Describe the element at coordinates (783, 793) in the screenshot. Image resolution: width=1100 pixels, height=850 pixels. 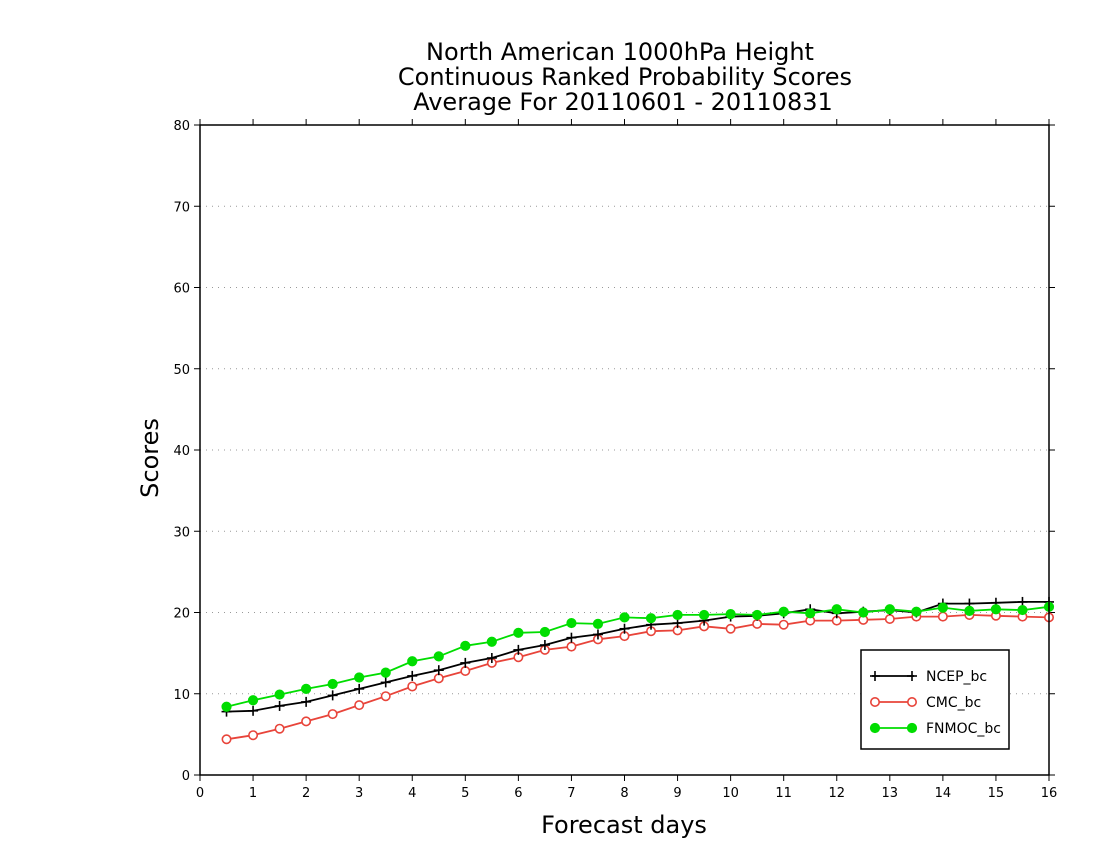
I see `x-tick-label: 11` at that location.